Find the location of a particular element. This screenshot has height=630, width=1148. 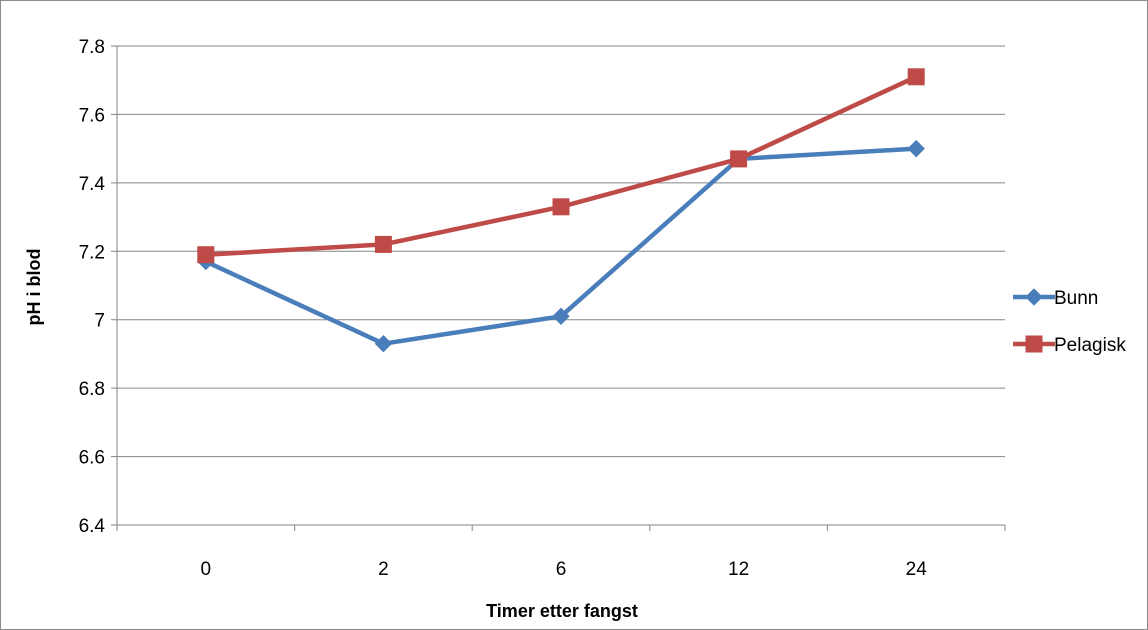

x-tick-label: 2 is located at coordinates (383, 569).